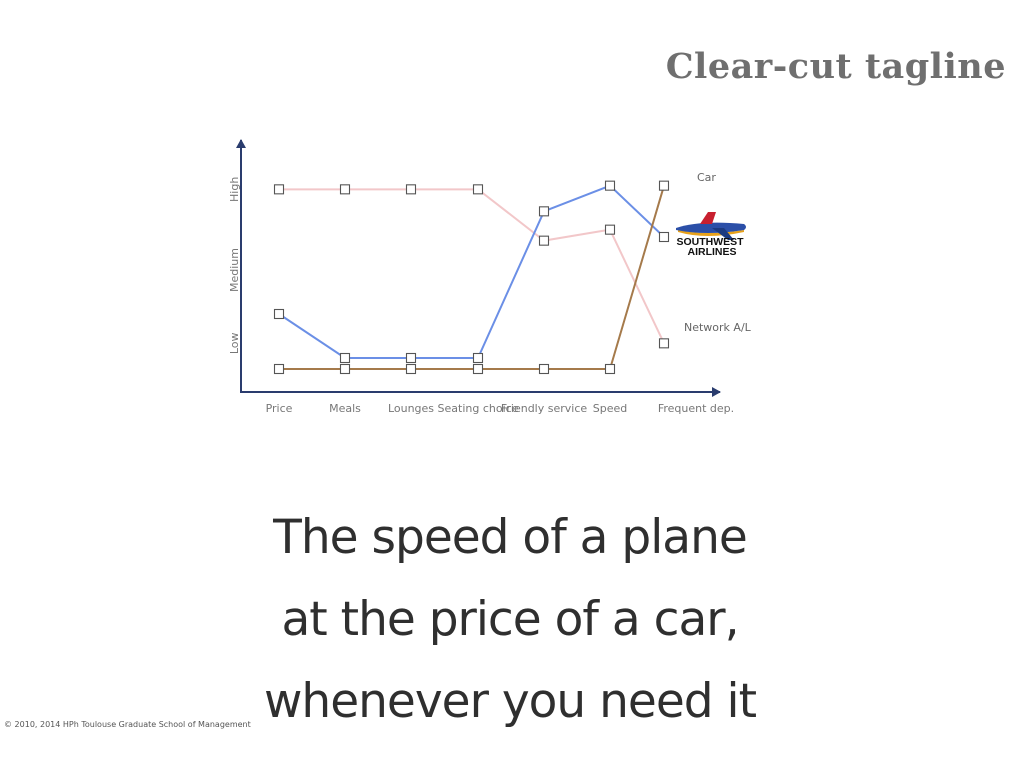  I want to click on tagline-line-1: The speed of a plane, so click(510, 537).